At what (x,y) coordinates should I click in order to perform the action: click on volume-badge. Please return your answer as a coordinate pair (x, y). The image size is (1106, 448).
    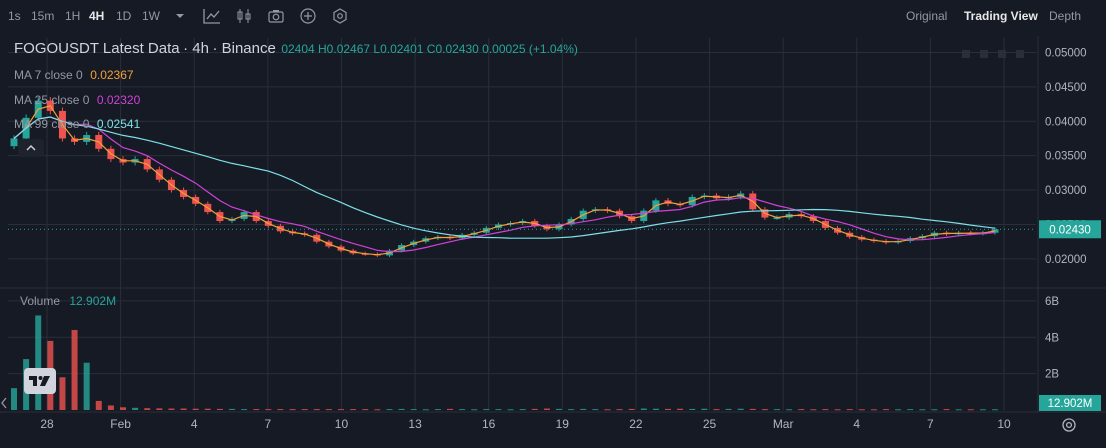
    Looking at the image, I should click on (1070, 403).